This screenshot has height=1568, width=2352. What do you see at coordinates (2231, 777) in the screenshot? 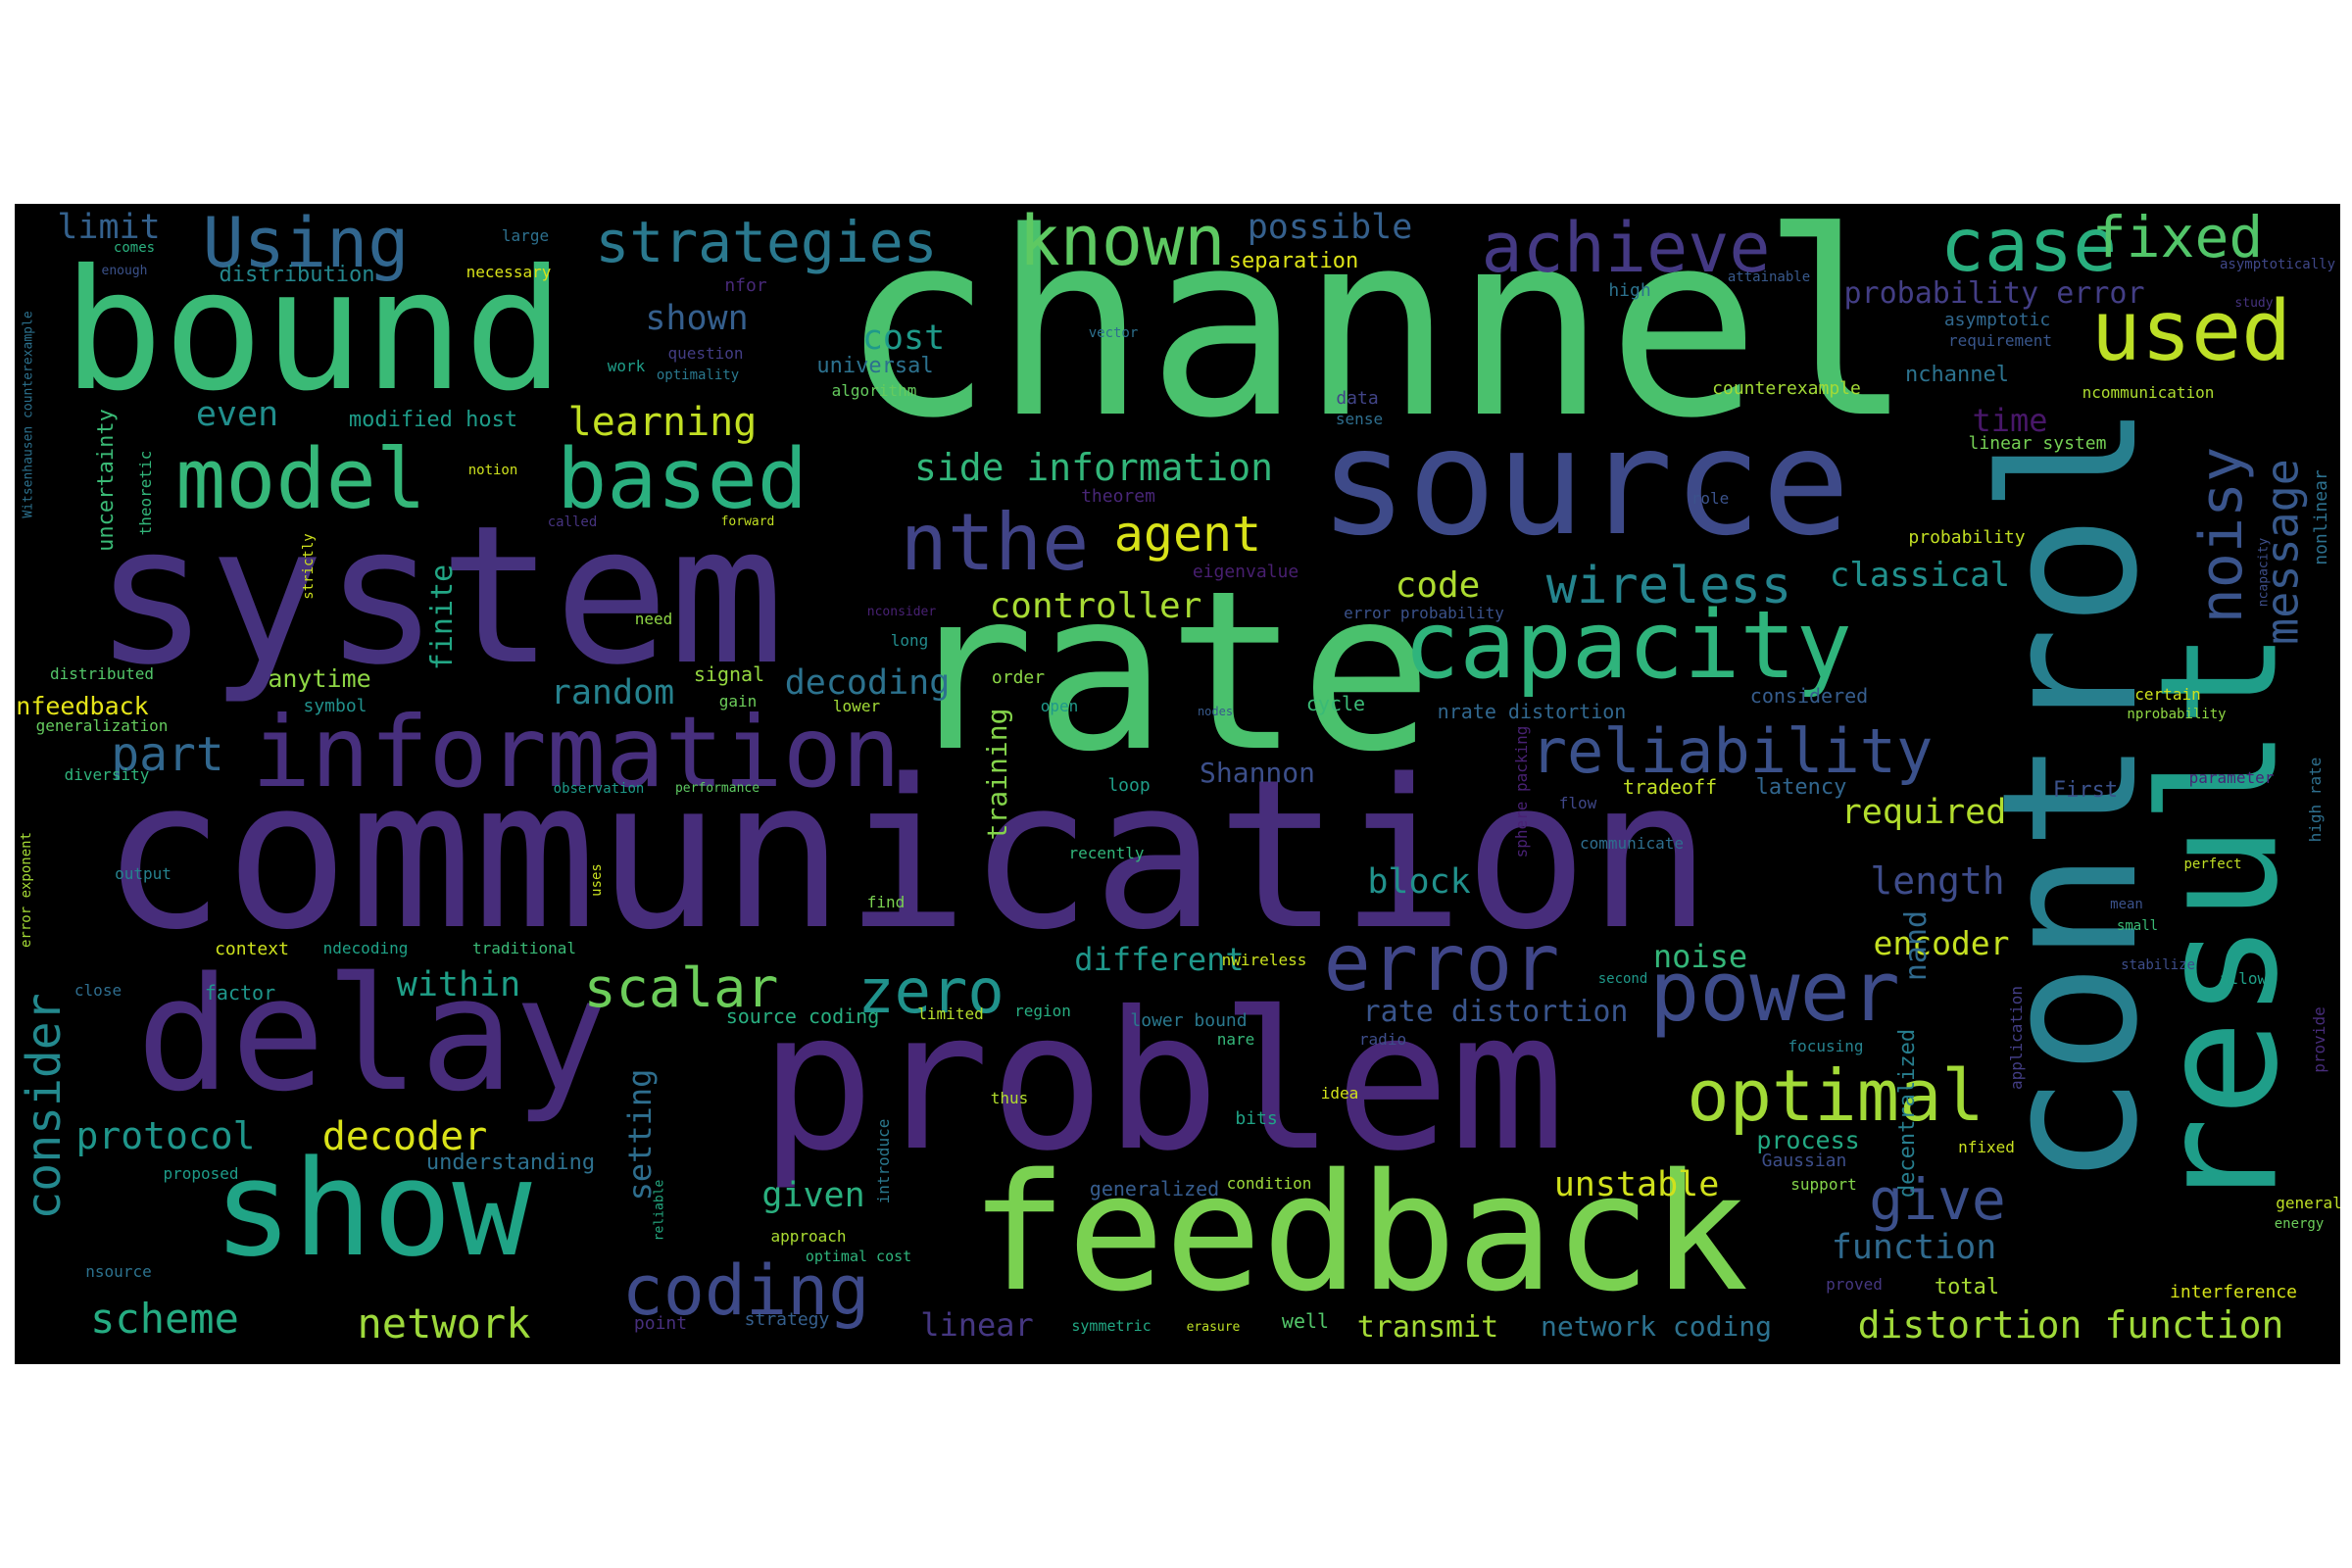
I see `word-parameter: parameter` at bounding box center [2231, 777].